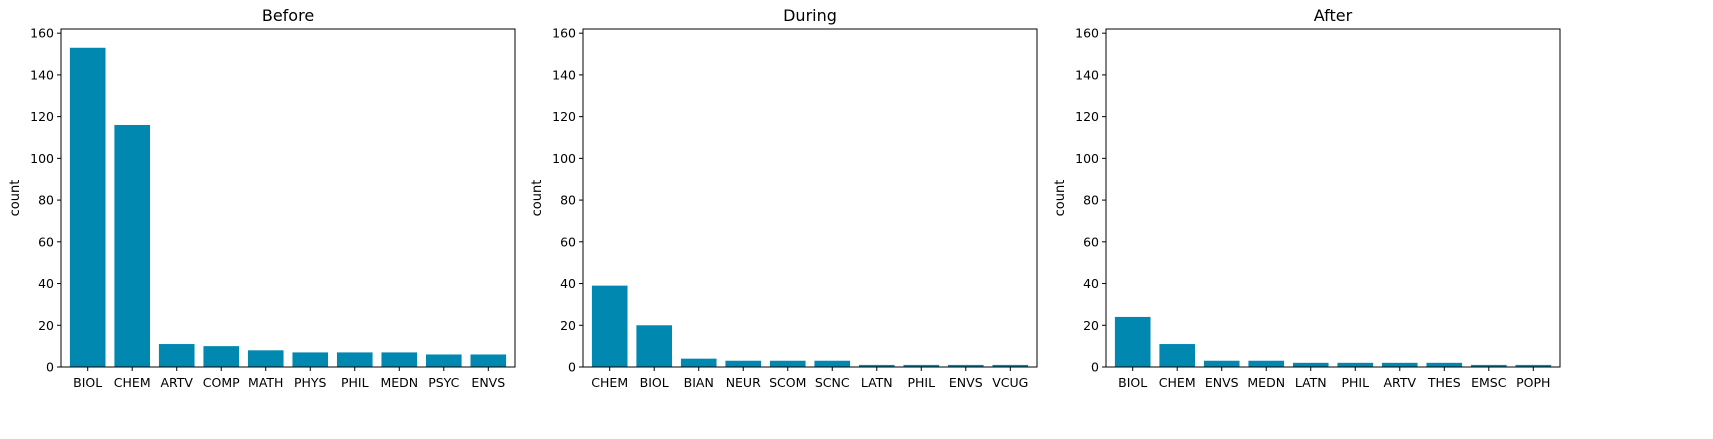 The width and height of the screenshot is (1713, 439). Describe the element at coordinates (699, 382) in the screenshot. I see `x-tick-label: BIAN` at that location.